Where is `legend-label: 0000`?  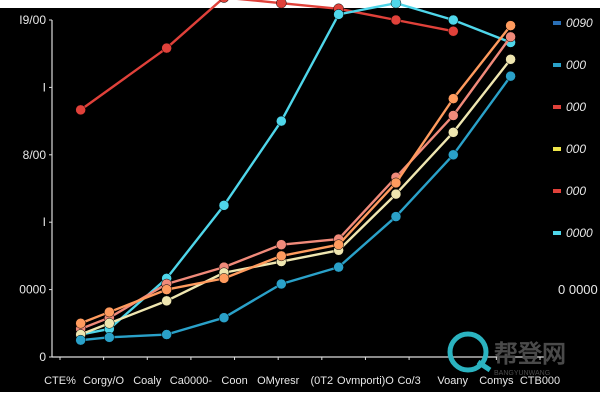
legend-label: 0000 is located at coordinates (579, 233).